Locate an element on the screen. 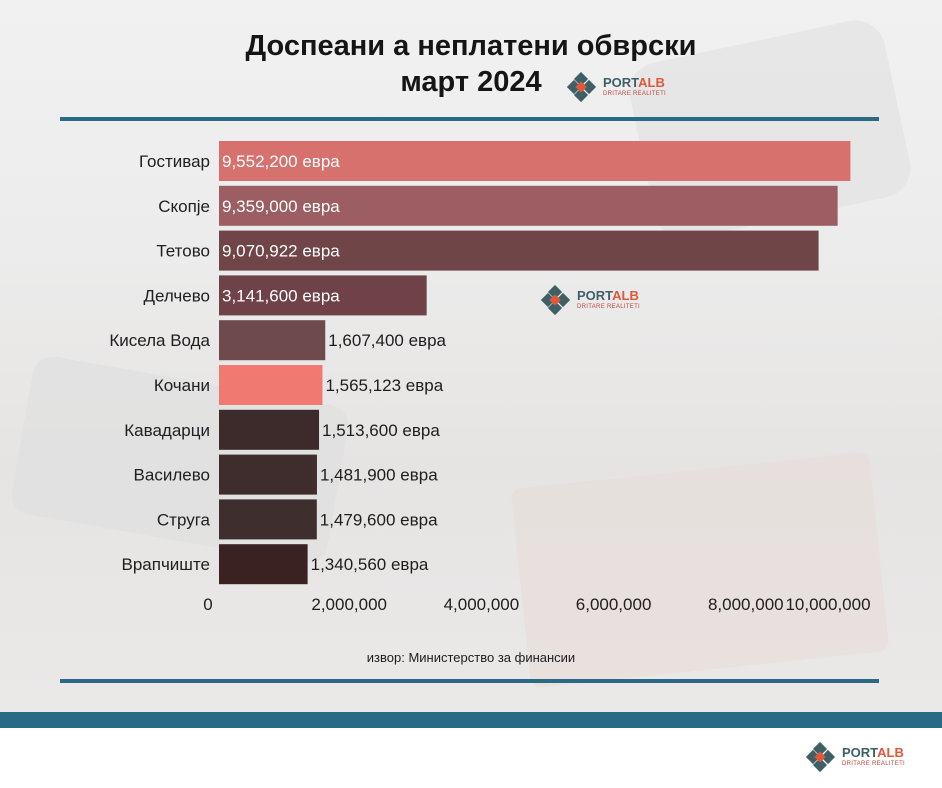  data-label: 1,340,560 евра is located at coordinates (370, 564).